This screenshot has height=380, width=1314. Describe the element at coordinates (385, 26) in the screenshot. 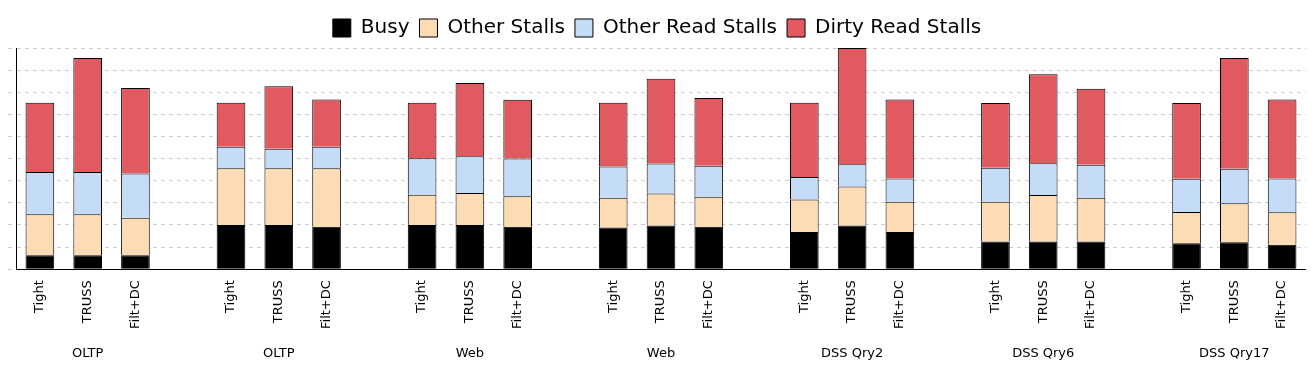

I see `legend-label: Busy` at that location.